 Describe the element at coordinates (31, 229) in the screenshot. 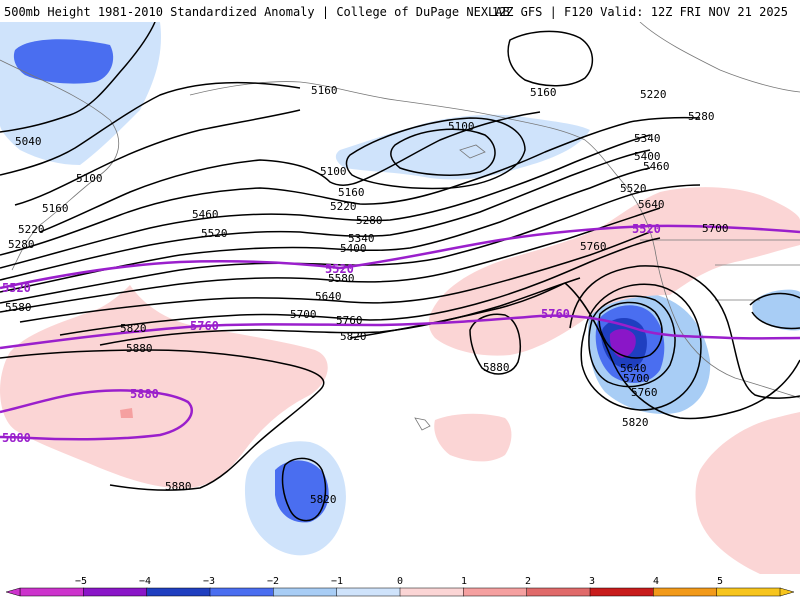

I see `contour-label-5220: 5220` at that location.